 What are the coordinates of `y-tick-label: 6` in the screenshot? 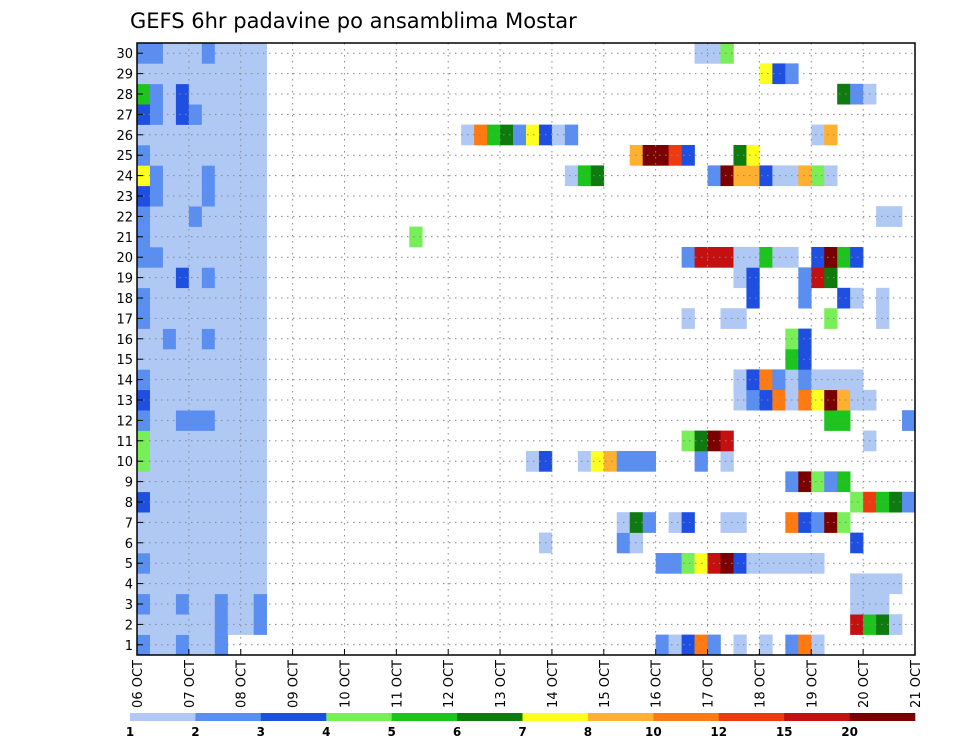 It's located at (129, 544).